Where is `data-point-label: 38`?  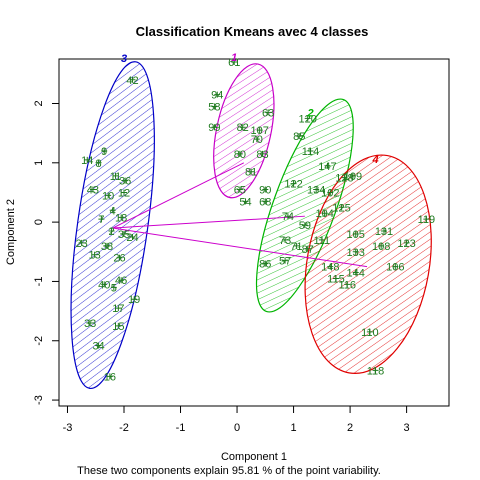 data-point-label: 38 is located at coordinates (107, 247).